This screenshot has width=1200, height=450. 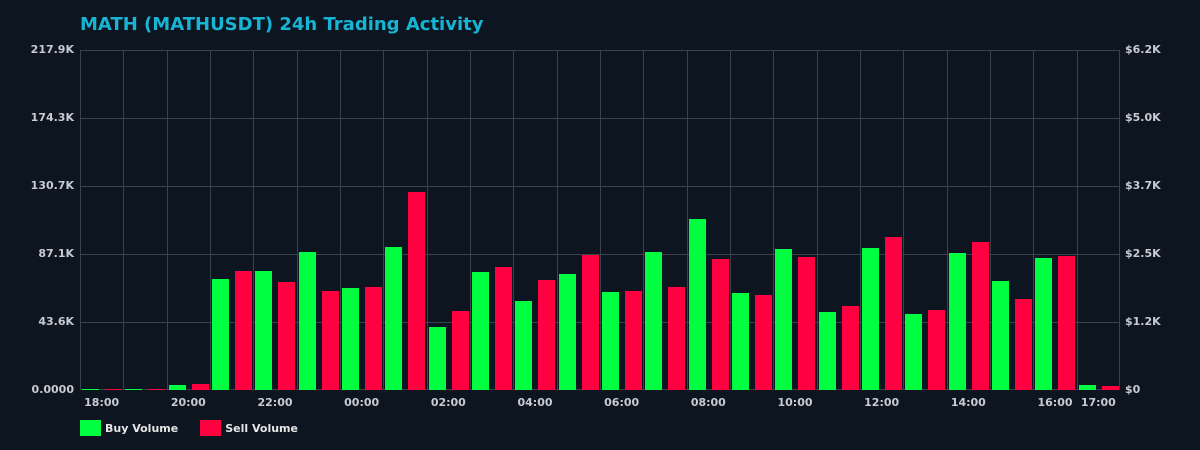 I want to click on y-tick-right: $6.2K, so click(x=1143, y=49).